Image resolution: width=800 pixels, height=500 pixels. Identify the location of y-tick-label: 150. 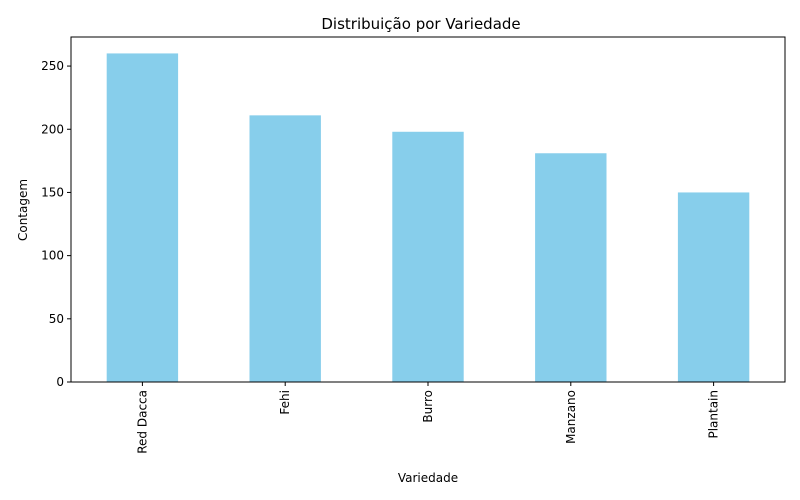
(52, 192).